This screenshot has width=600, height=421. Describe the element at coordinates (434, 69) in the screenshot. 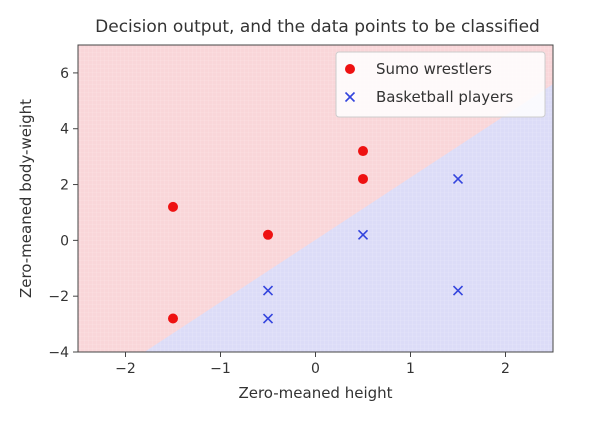

I see `legend-label: Sumo wrestlers` at that location.